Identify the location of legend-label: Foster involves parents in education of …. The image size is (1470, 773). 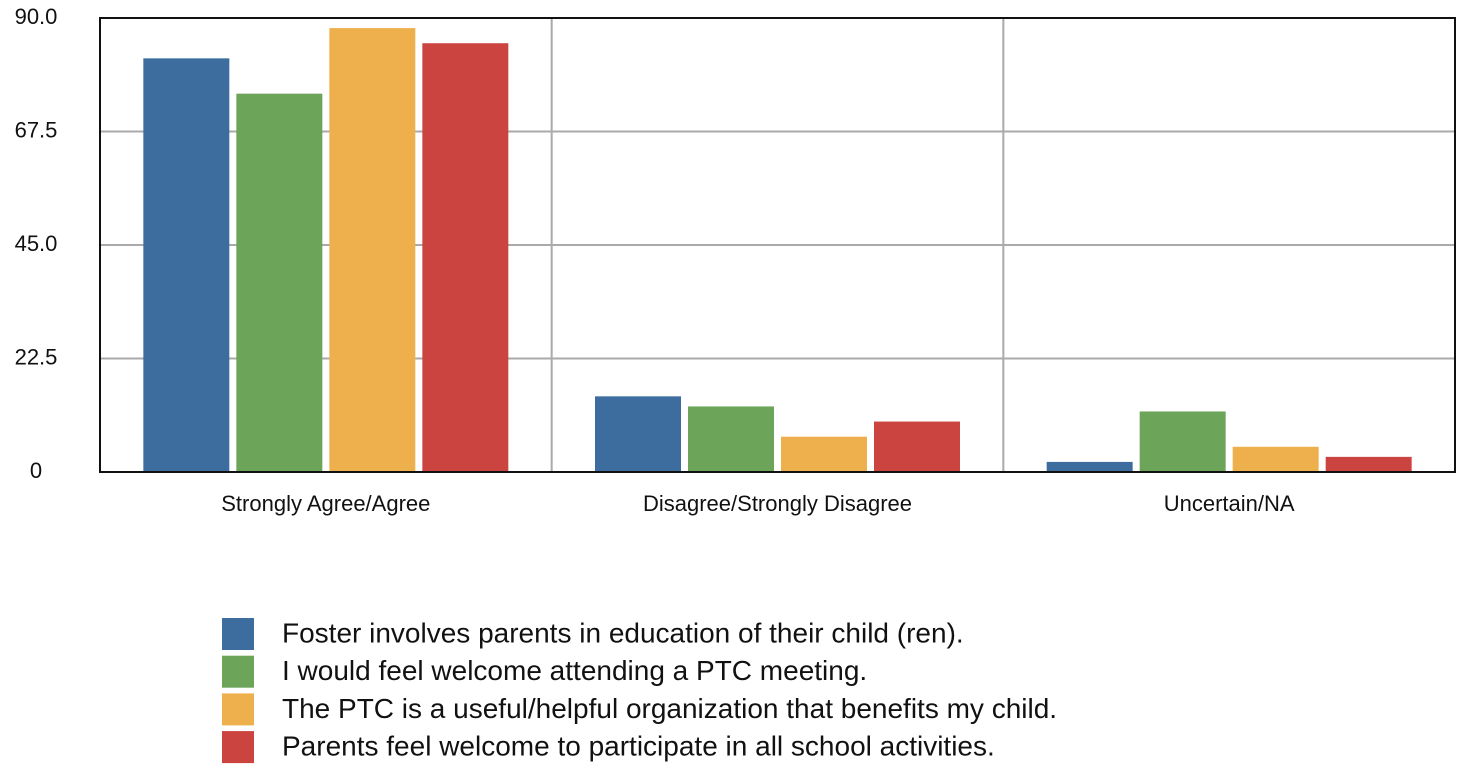
(623, 632).